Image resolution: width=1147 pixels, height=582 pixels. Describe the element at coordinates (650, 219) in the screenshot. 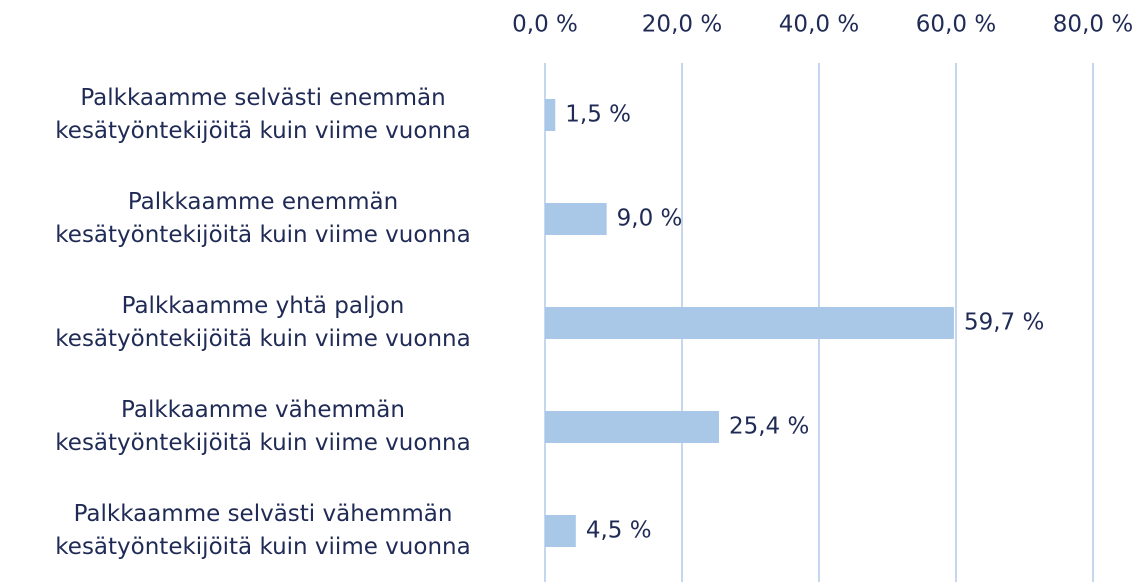

I see `value-label: 9,0 %` at that location.